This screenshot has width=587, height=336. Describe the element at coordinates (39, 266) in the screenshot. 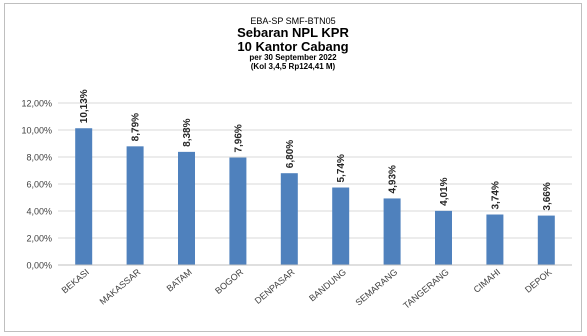

I see `y-tick-label: 0,00%` at that location.